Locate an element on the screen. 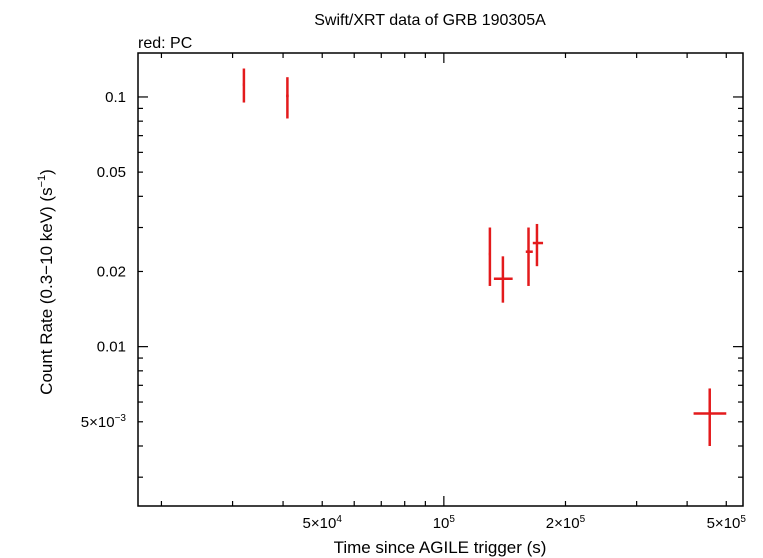 Image resolution: width=763 pixels, height=558 pixels. chart-title: Swift/XRT data of GRB 190305A is located at coordinates (430, 20).